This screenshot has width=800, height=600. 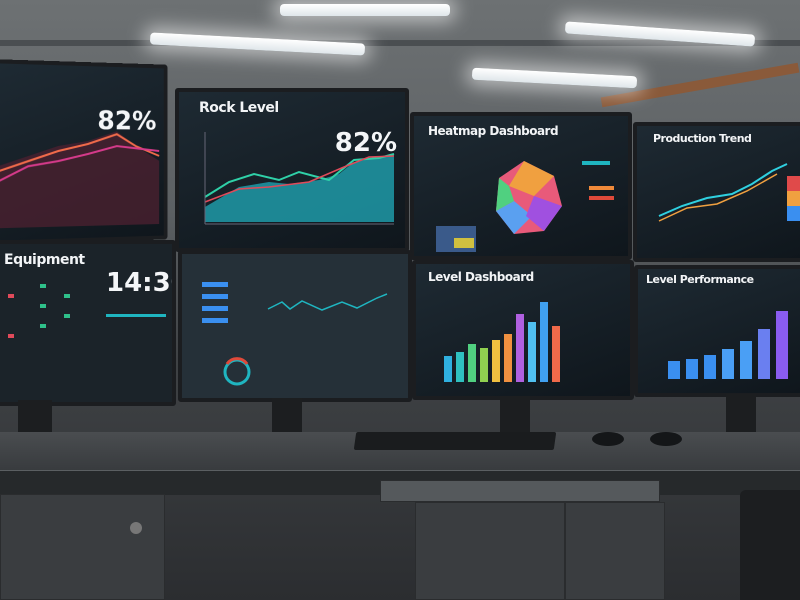 What do you see at coordinates (455, 441) in the screenshot?
I see `keyboard` at bounding box center [455, 441].